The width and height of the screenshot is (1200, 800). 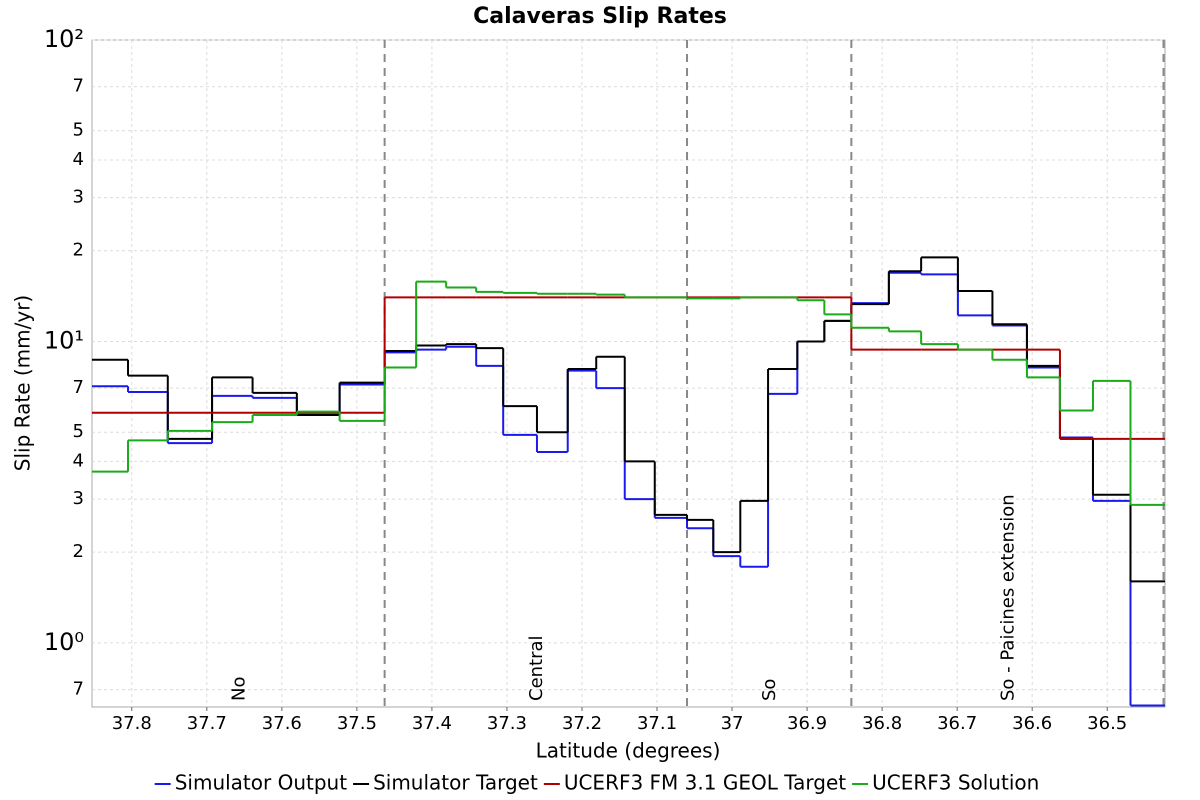 I want to click on legend-label: Simulator Target, so click(x=455, y=783).